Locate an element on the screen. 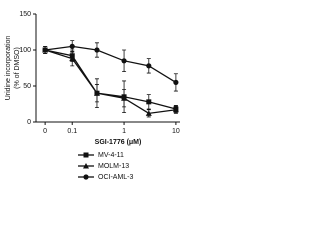 Image resolution: width=320 pixels, height=240 pixels. legend-label: MOLM-13 is located at coordinates (113, 166).